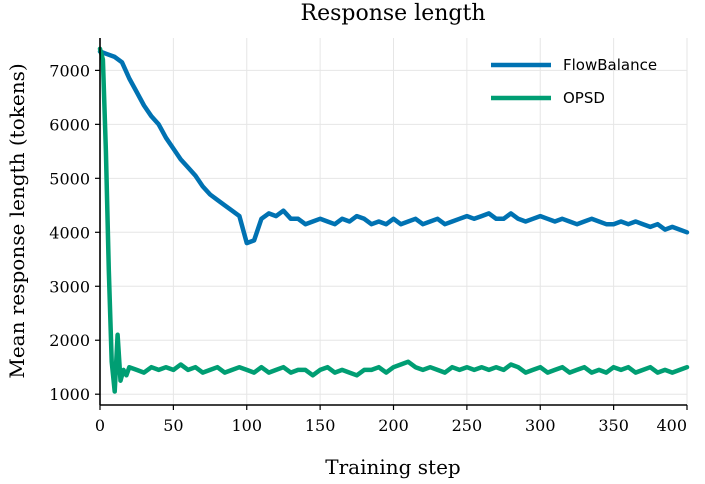 The width and height of the screenshot is (705, 484). What do you see at coordinates (69, 124) in the screenshot?
I see `y-tick-label: 6000` at bounding box center [69, 124].